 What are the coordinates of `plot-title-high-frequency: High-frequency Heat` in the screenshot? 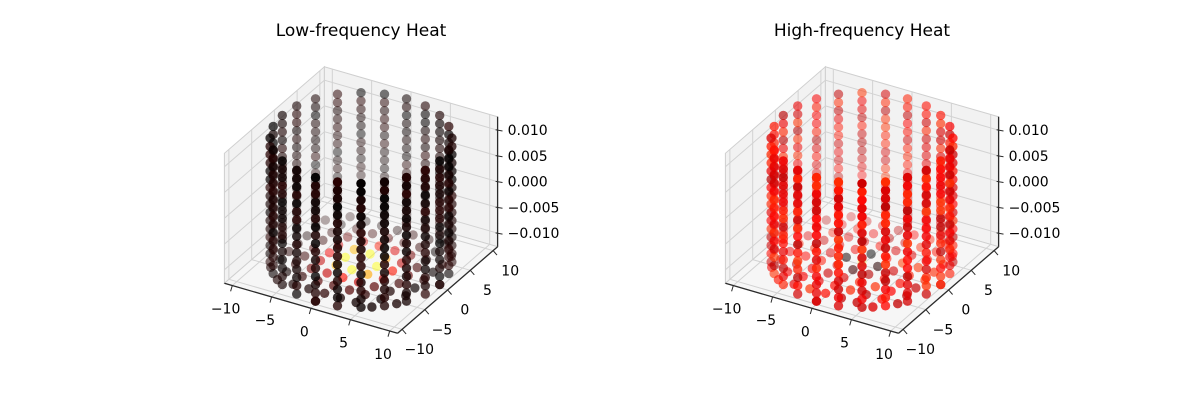 It's located at (862, 31).